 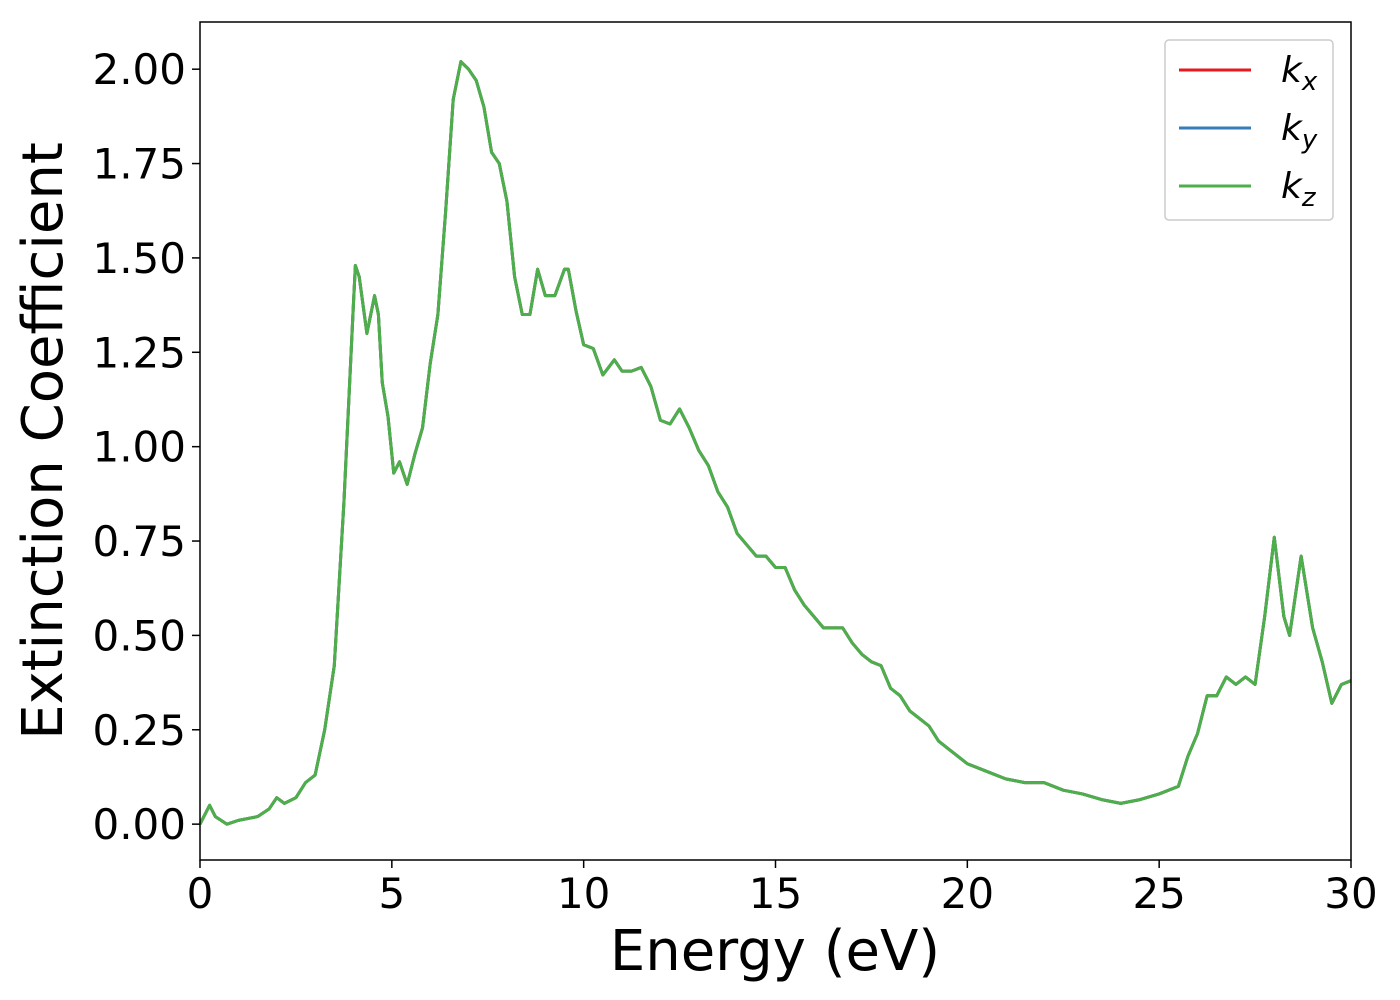 What do you see at coordinates (139, 541) in the screenshot?
I see `y-tick-label: 0.75` at bounding box center [139, 541].